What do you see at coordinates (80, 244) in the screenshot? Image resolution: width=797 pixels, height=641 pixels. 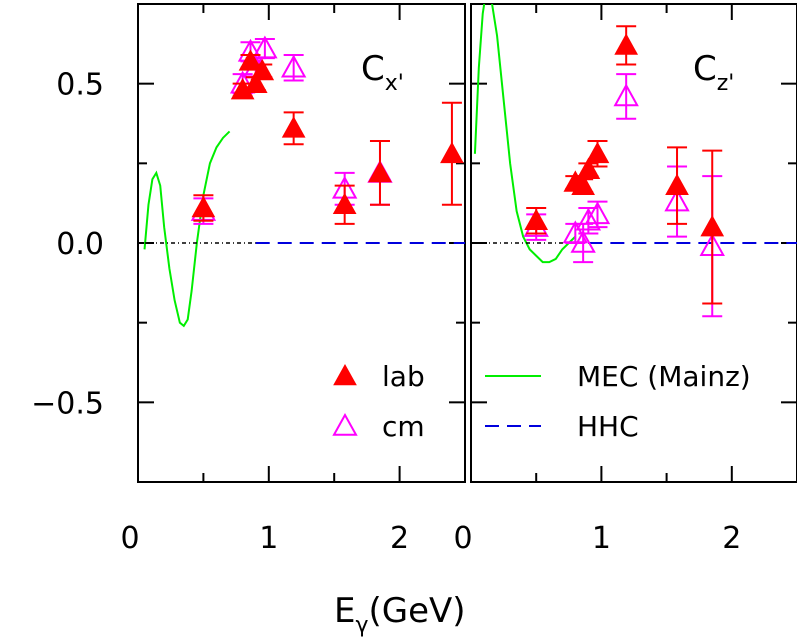 I see `y-tick-label: 0.0` at bounding box center [80, 244].